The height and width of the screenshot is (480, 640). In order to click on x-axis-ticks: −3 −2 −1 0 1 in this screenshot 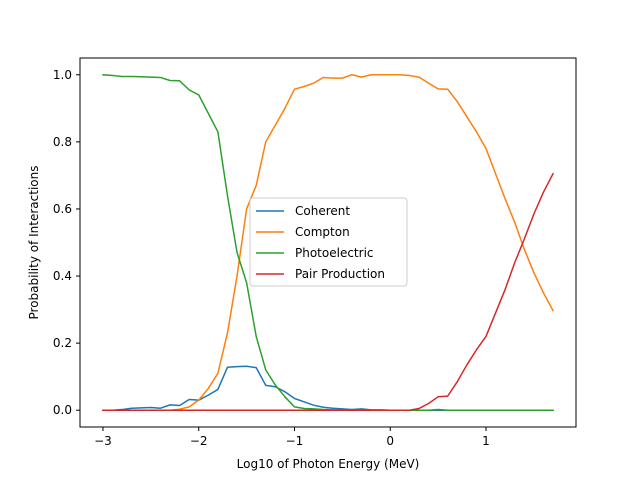, I will do `click(292, 437)`.